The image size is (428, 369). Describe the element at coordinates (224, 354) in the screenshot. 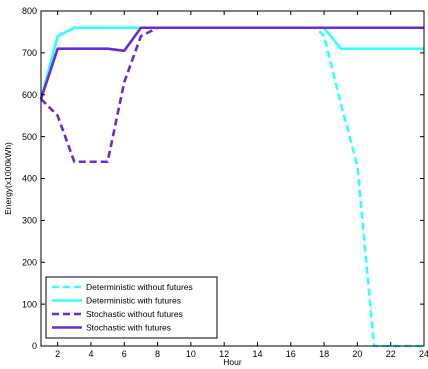

I see `x-tick-label: 12` at that location.